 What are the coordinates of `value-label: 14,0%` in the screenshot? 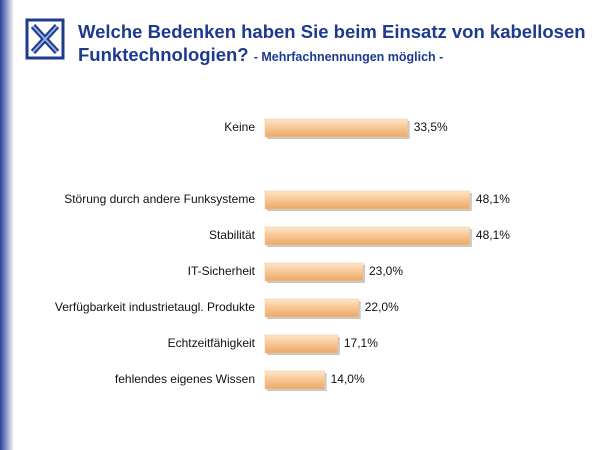 It's located at (348, 379).